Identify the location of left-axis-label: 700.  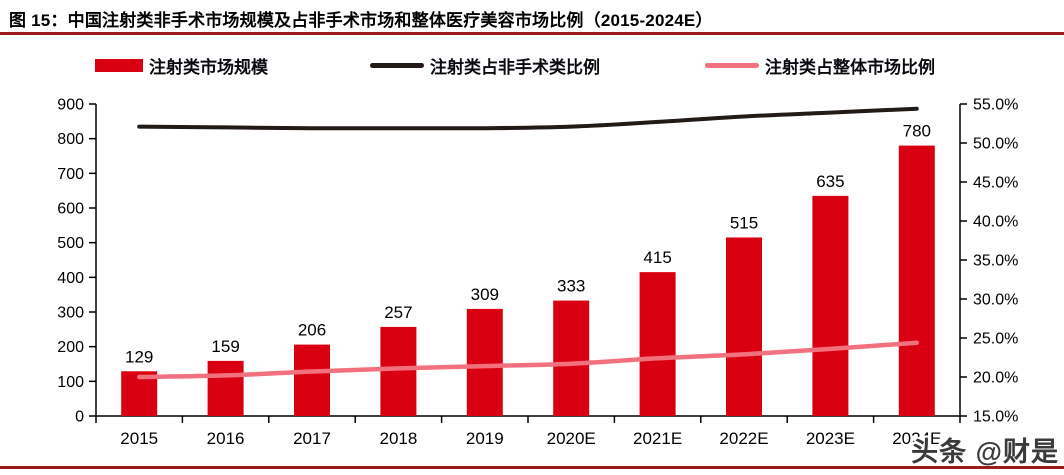
(70, 174).